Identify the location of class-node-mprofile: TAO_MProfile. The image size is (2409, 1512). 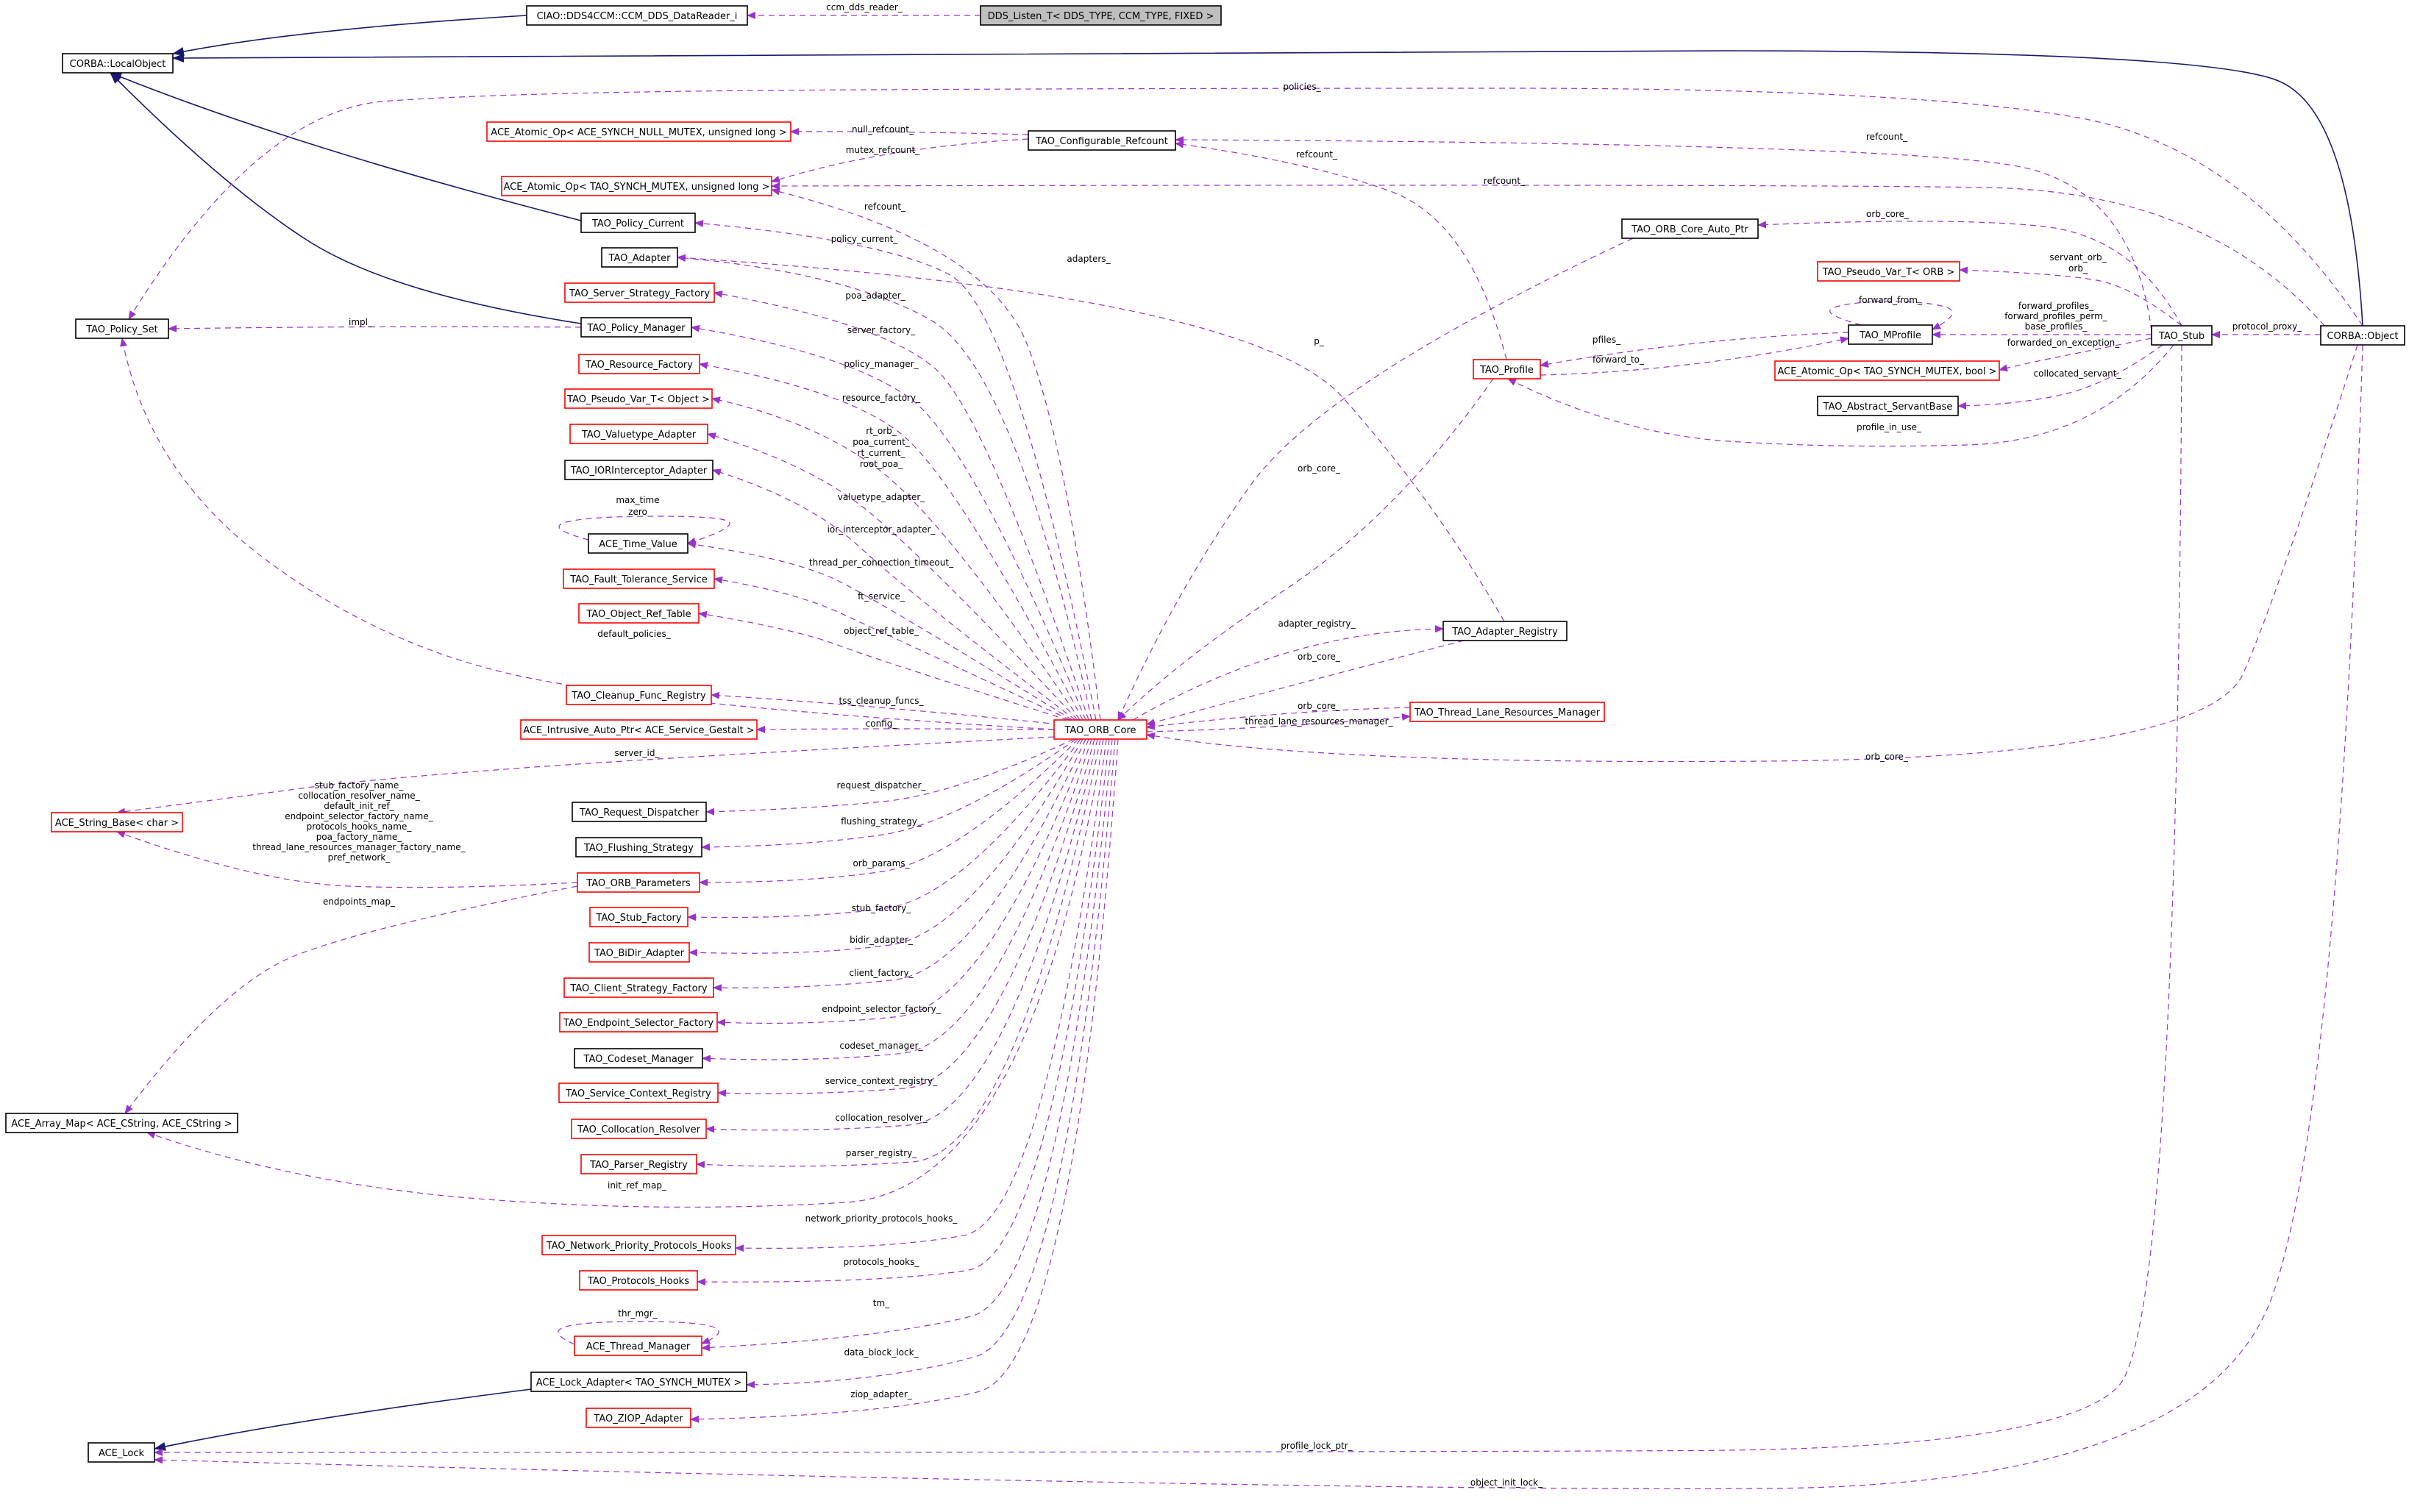
(1891, 334).